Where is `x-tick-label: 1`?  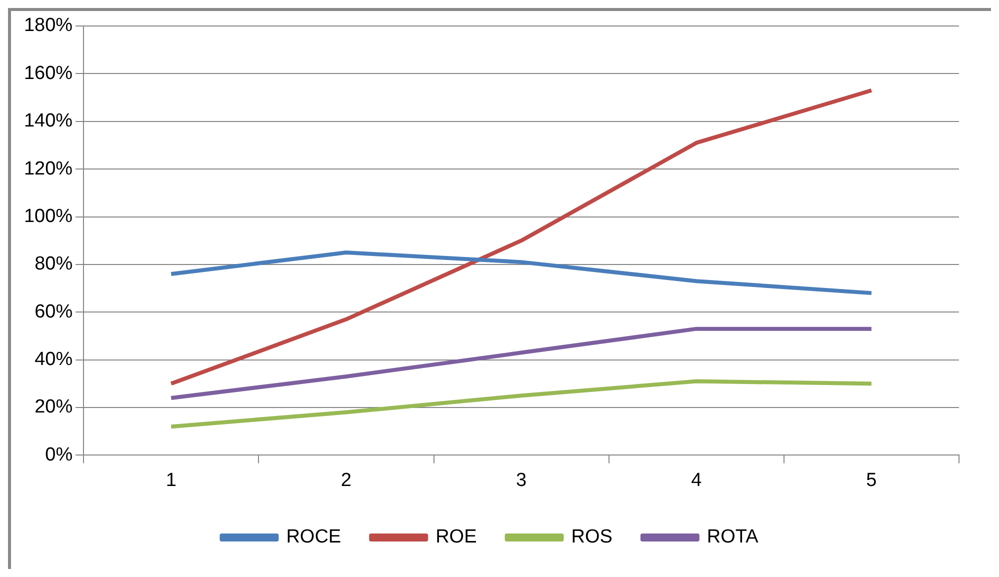 x-tick-label: 1 is located at coordinates (171, 480).